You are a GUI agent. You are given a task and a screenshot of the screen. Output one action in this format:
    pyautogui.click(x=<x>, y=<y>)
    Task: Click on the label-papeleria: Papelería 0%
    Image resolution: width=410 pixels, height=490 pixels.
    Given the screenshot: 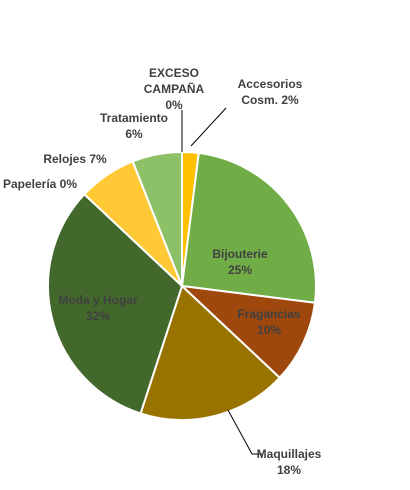 What is the action you would take?
    pyautogui.click(x=40, y=184)
    